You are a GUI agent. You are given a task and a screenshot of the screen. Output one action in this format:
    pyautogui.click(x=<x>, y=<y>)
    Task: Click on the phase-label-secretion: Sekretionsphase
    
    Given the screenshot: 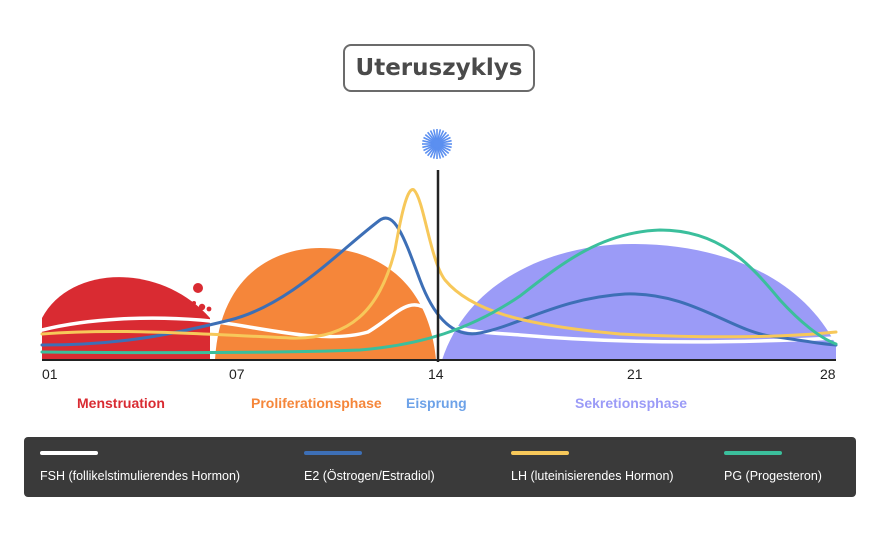 What is the action you would take?
    pyautogui.click(x=631, y=403)
    